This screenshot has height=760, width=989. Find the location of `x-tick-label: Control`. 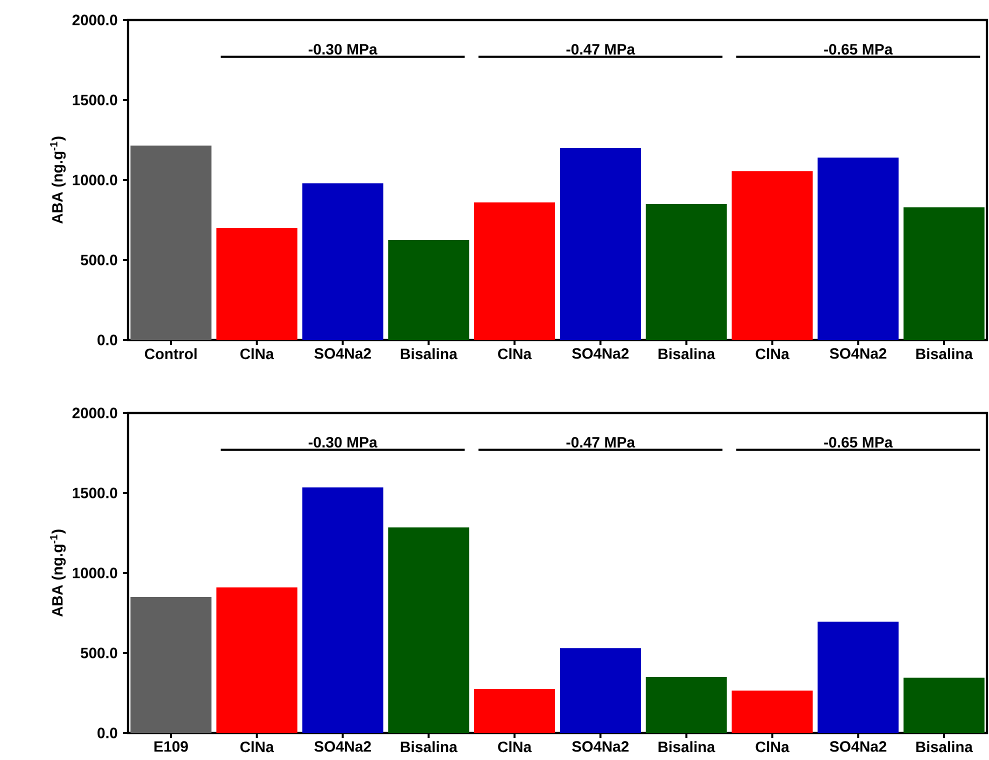

x-tick-label: Control is located at coordinates (170, 354).